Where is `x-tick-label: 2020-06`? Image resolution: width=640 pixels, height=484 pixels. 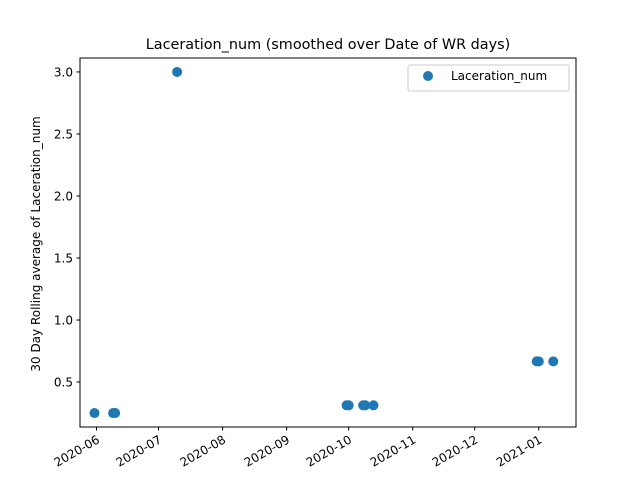
x-tick-label: 2020-06 is located at coordinates (77, 450).